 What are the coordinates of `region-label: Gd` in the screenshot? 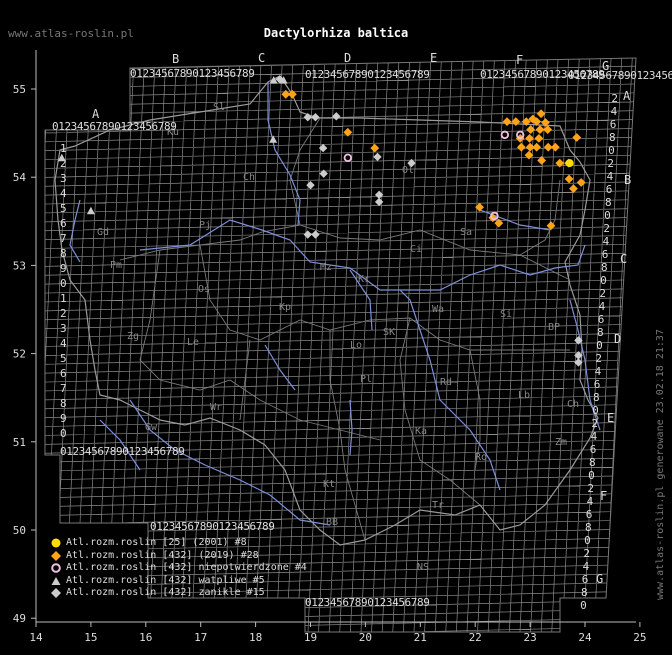 It's located at (103, 232).